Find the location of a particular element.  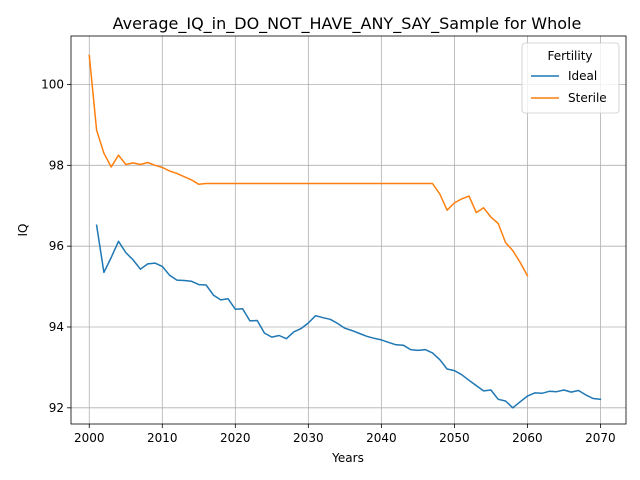

legend: Fertility Ideal Sterile is located at coordinates (570, 78).